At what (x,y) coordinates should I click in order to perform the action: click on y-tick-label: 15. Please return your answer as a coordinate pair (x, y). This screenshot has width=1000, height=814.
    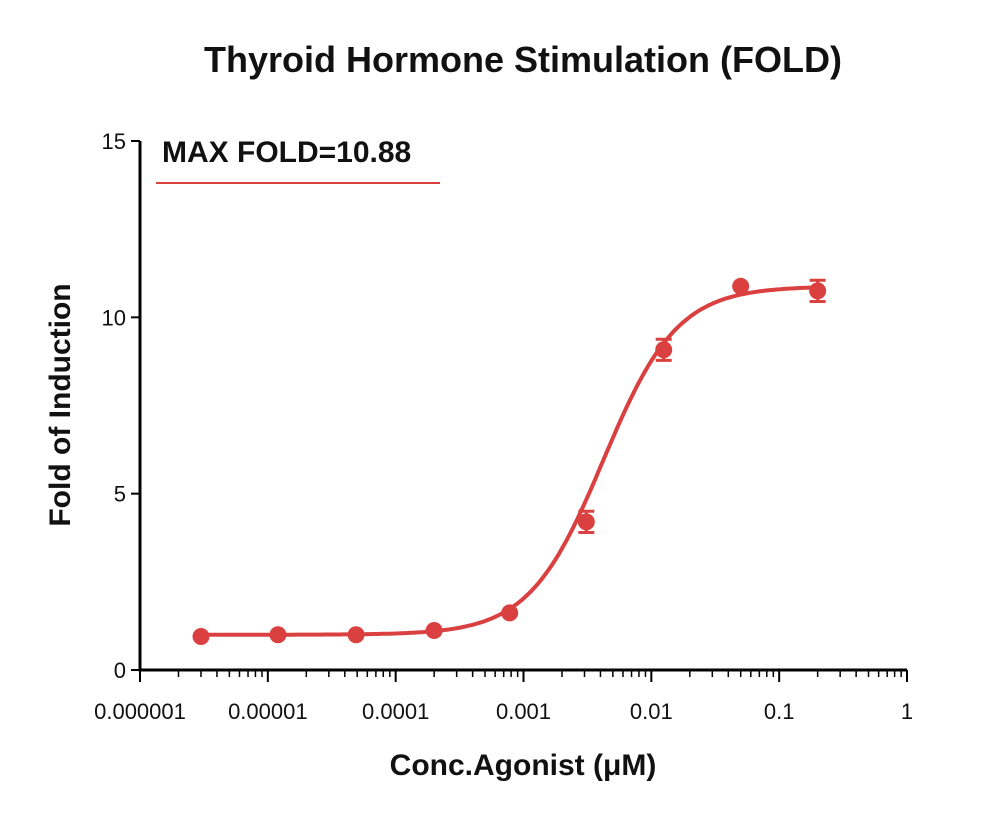
    Looking at the image, I should click on (114, 141).